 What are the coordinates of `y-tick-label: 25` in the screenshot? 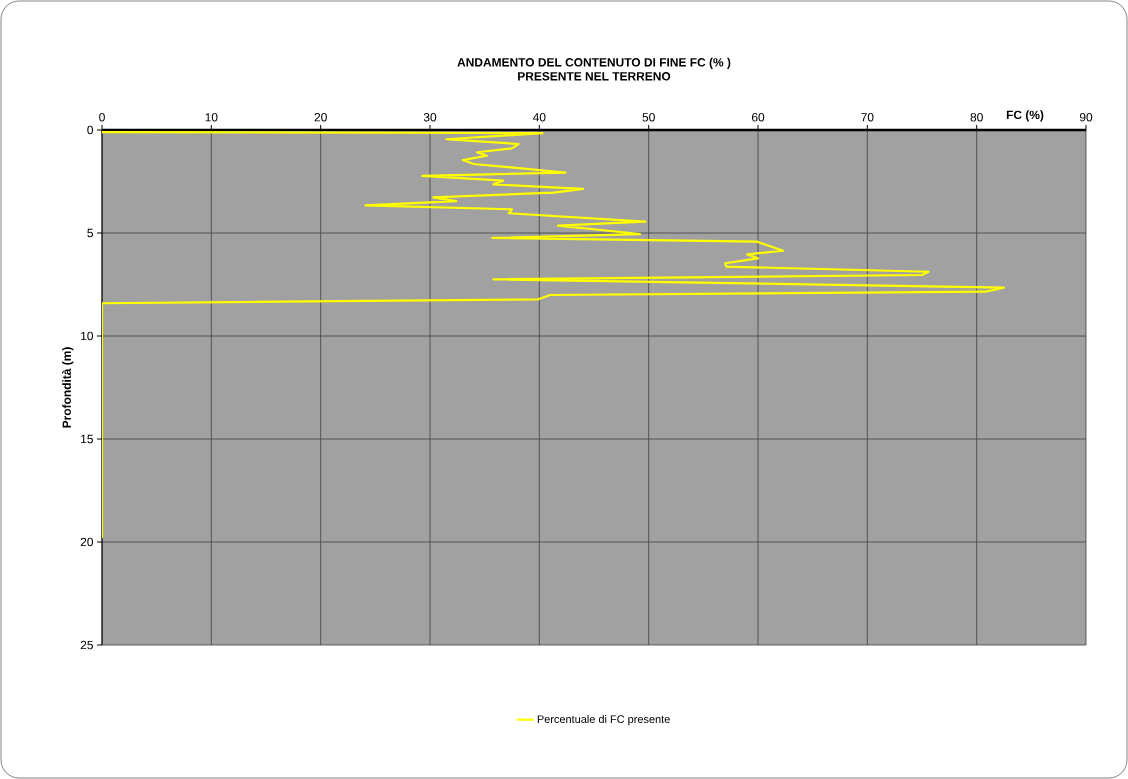 It's located at (86, 645).